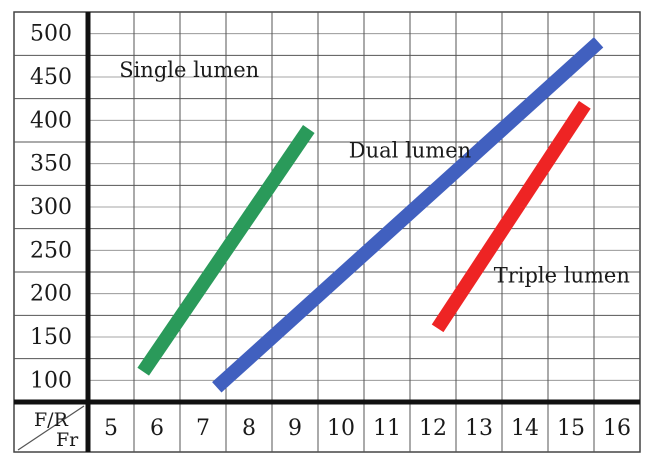  Describe the element at coordinates (51, 420) in the screenshot. I see `corner-label-top: F/R` at that location.